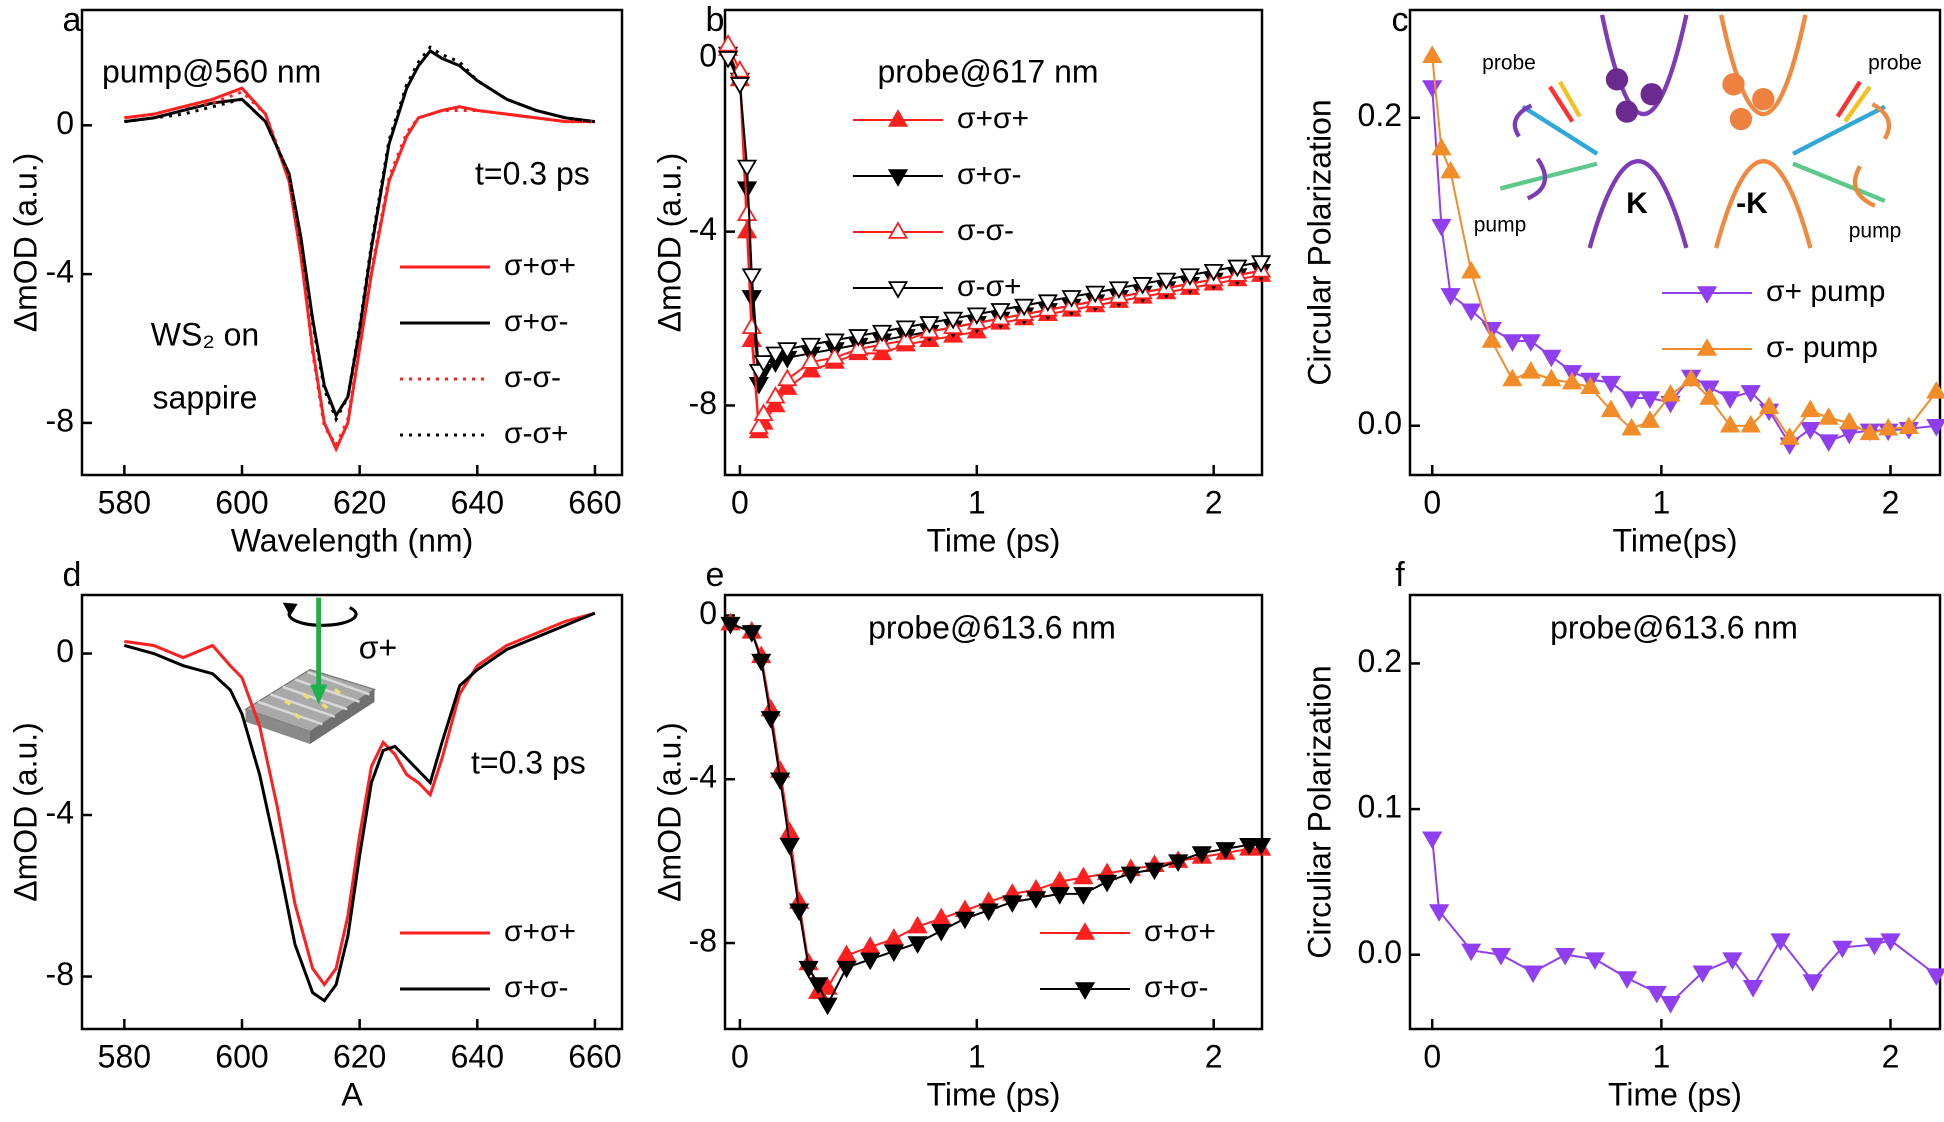  What do you see at coordinates (1891, 502) in the screenshot?
I see `x-tick-label: 2` at bounding box center [1891, 502].